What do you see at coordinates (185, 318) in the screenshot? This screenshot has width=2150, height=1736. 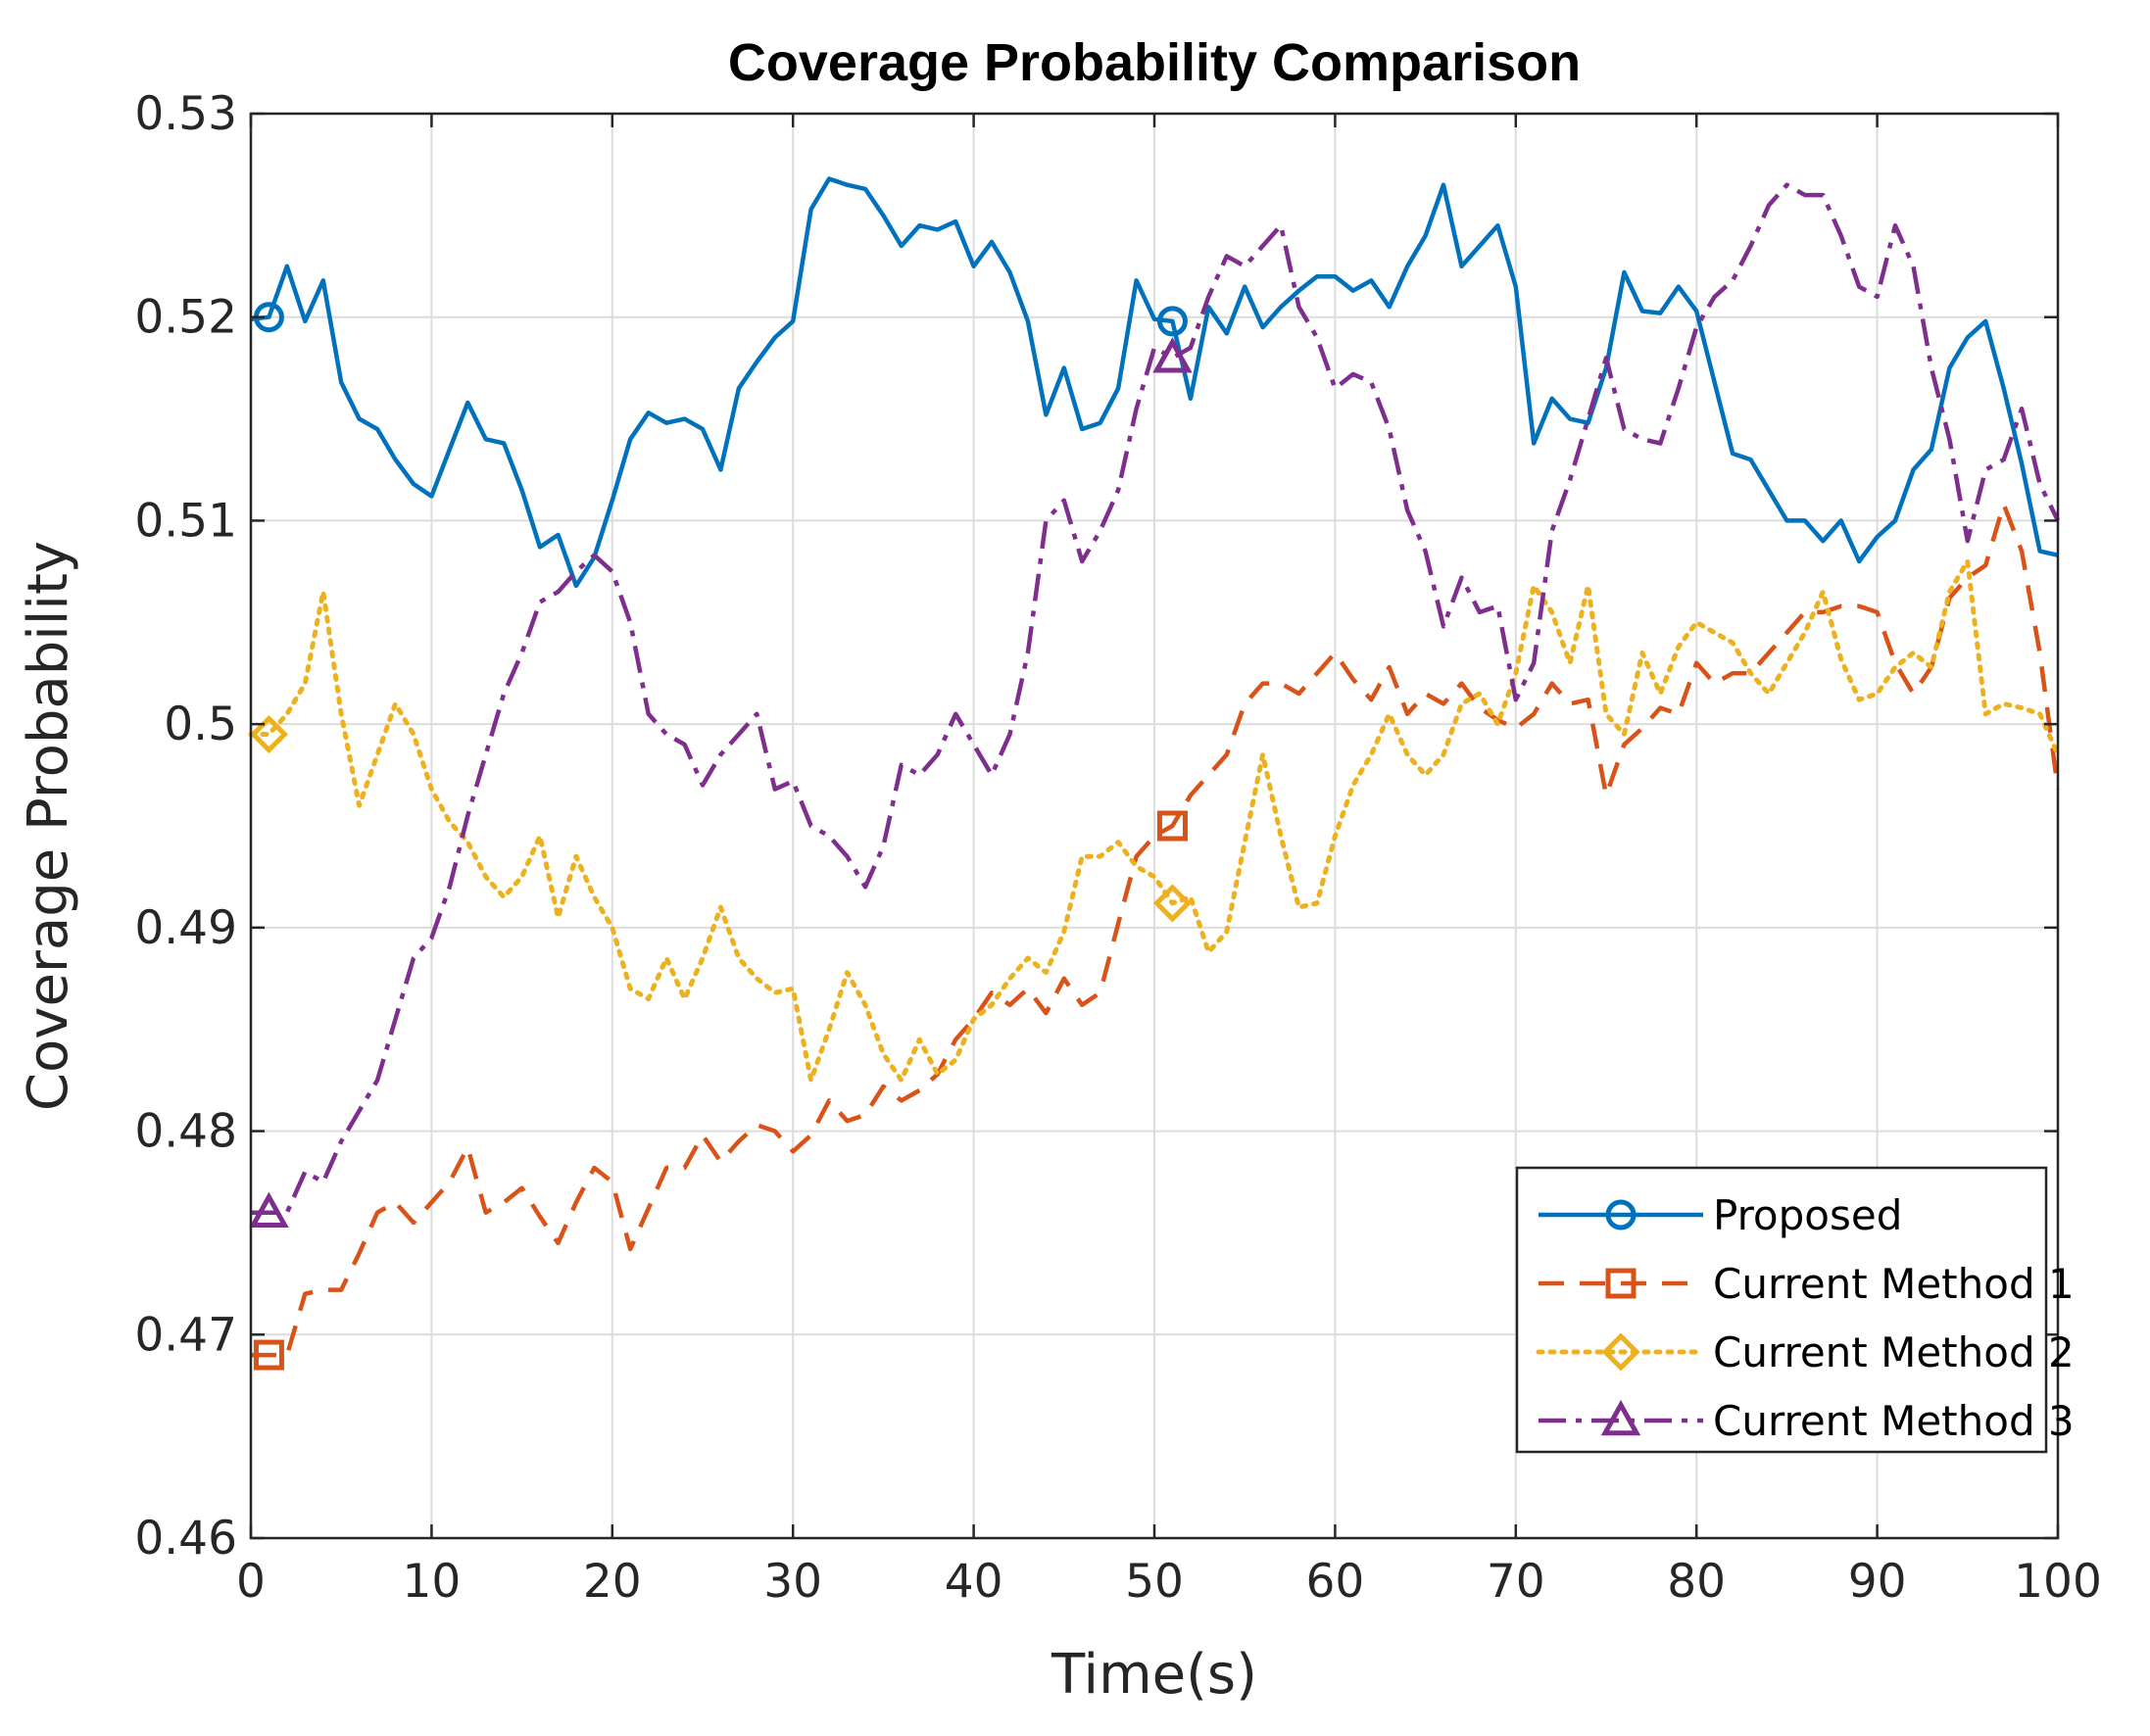 I see `y-tick-label-6: 0.52` at bounding box center [185, 318].